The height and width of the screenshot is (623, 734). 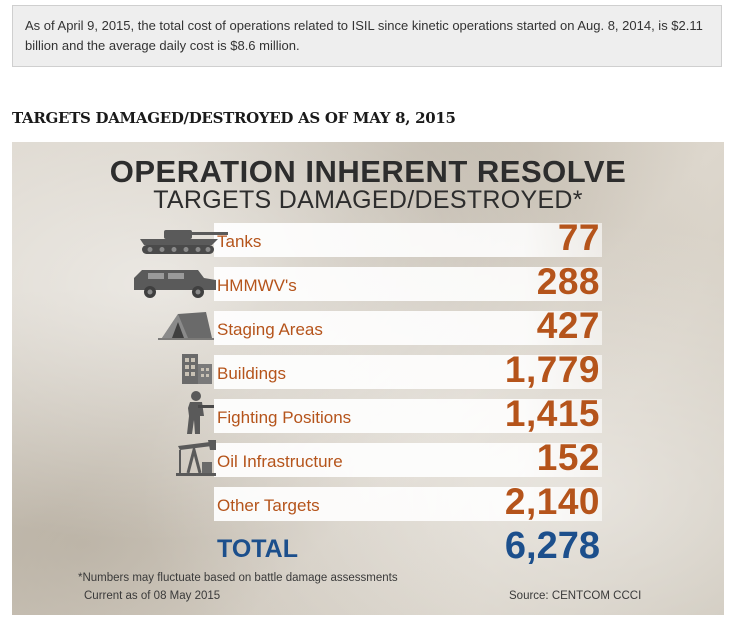 I want to click on row-label: Staging Areas, so click(x=270, y=329).